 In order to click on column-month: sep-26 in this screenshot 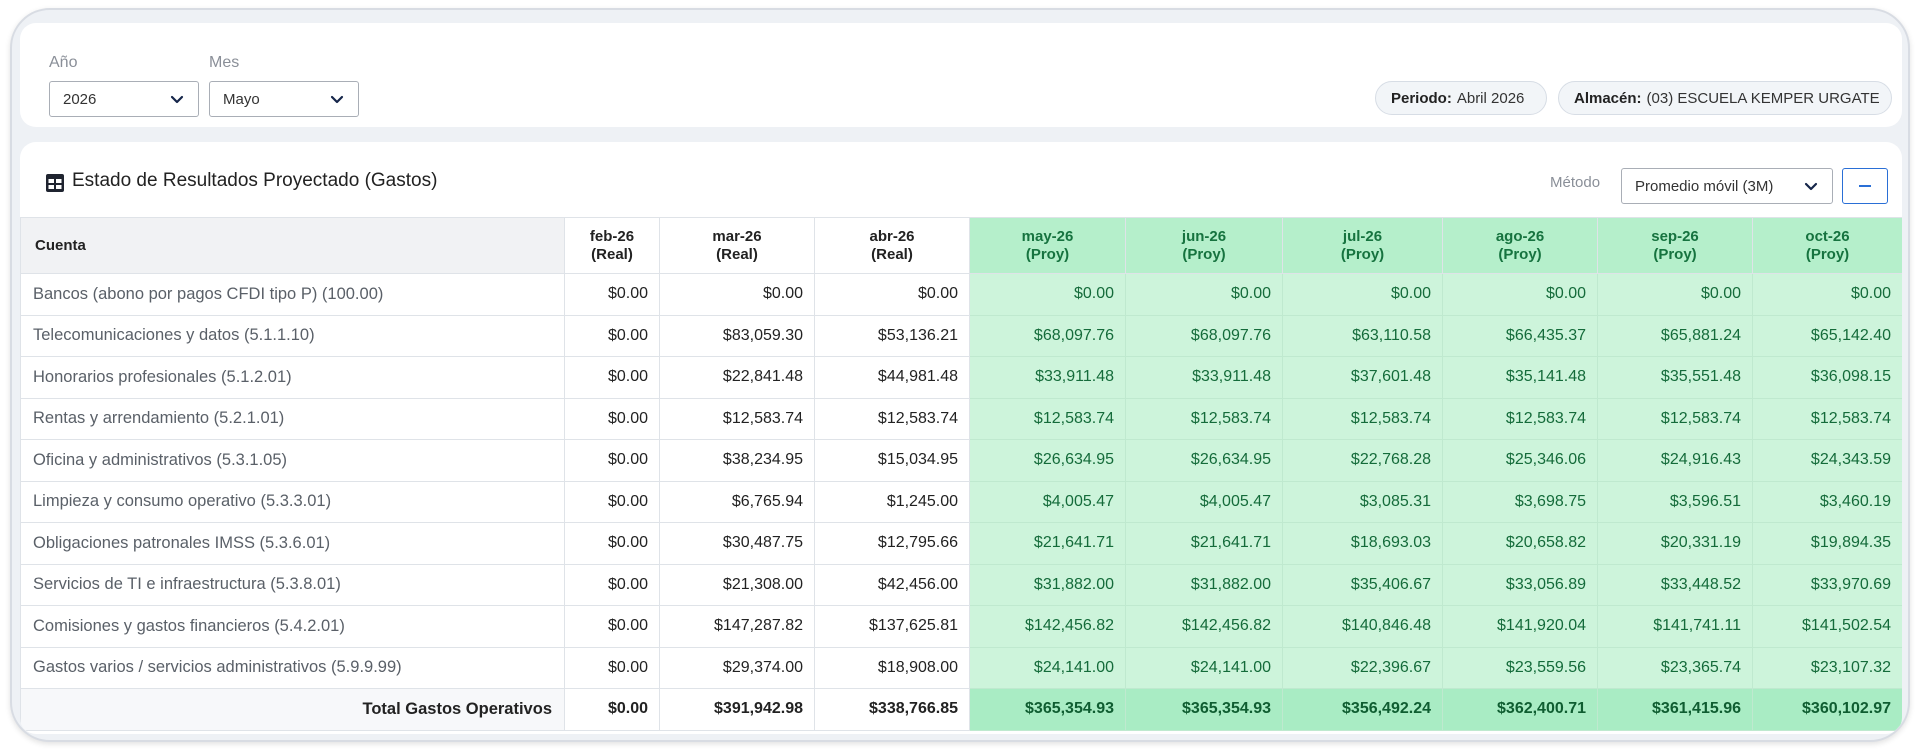, I will do `click(1675, 236)`.